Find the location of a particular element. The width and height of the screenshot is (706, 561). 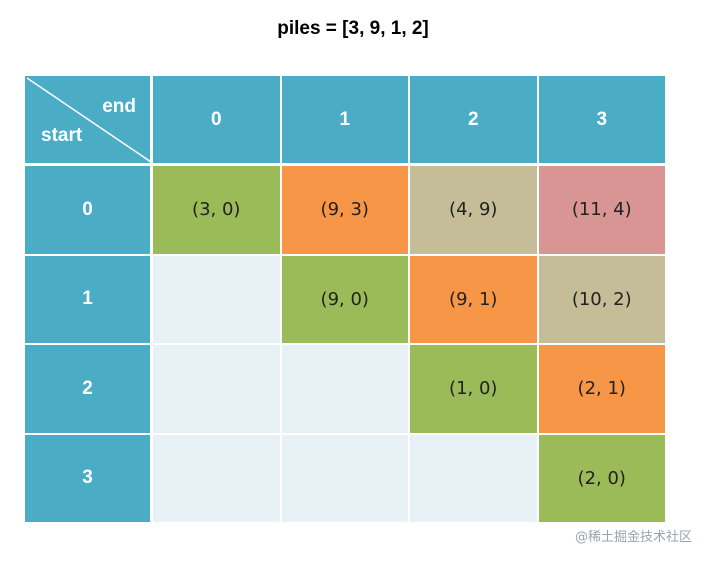

column-header-1: 1 is located at coordinates (345, 121).